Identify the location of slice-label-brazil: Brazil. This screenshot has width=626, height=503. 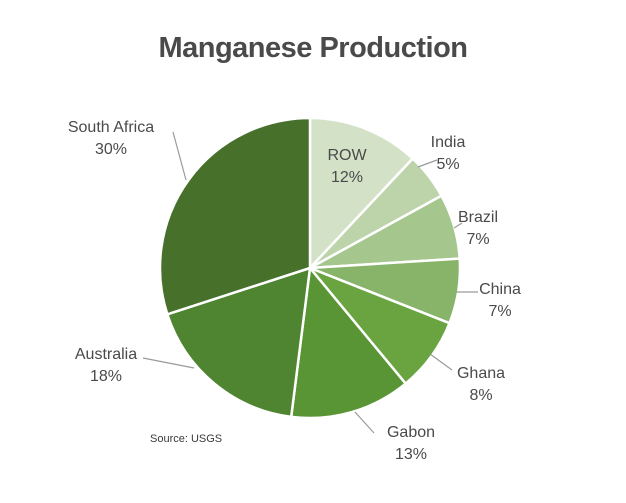
(478, 217).